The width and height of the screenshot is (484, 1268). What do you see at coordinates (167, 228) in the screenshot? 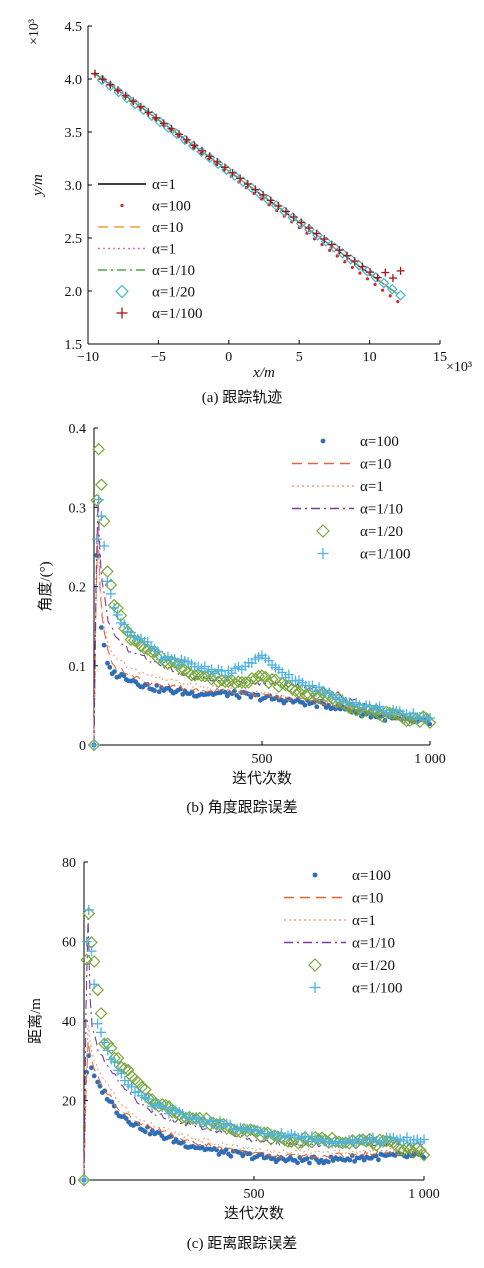
I see `legend-label: α=10` at bounding box center [167, 228].